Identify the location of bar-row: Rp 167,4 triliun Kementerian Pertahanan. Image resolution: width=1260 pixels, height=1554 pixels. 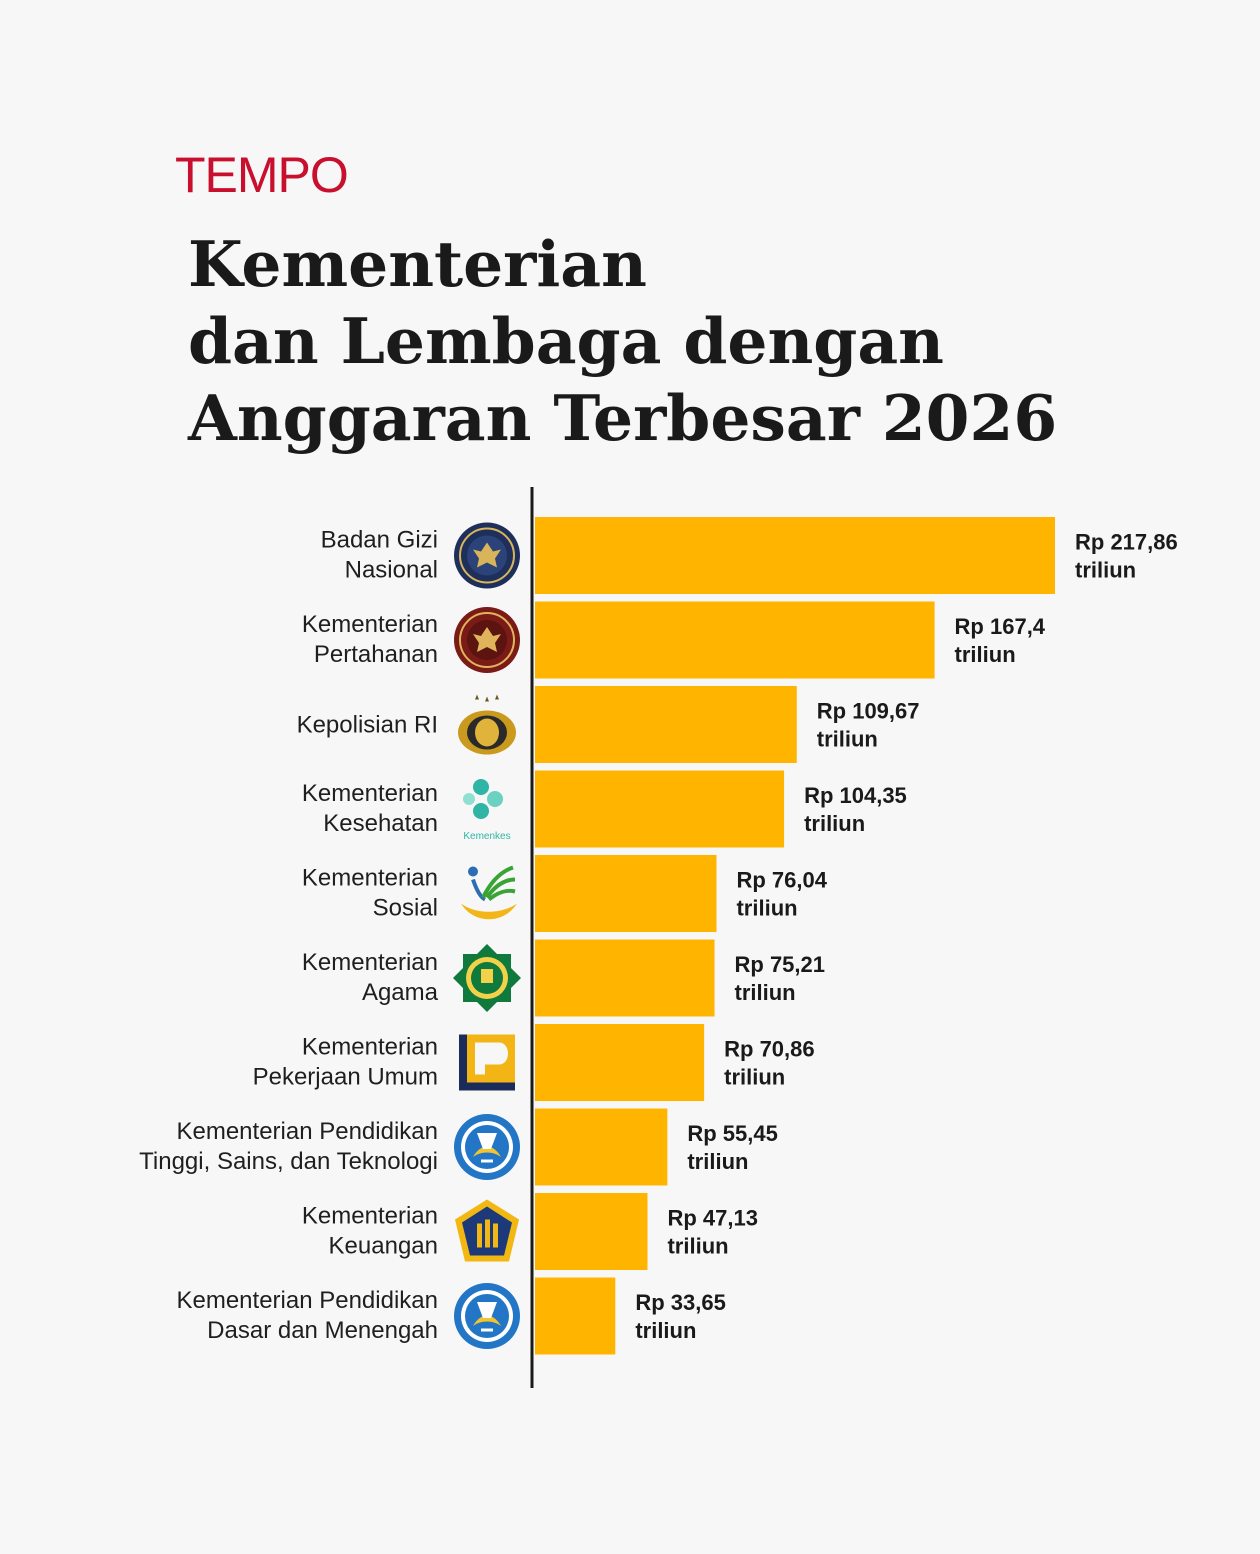
(674, 640).